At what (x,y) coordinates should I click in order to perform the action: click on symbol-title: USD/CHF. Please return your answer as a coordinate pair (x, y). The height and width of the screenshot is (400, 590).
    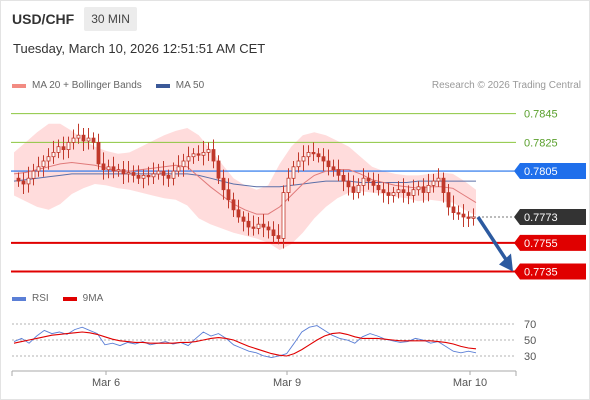
    Looking at the image, I should click on (43, 19).